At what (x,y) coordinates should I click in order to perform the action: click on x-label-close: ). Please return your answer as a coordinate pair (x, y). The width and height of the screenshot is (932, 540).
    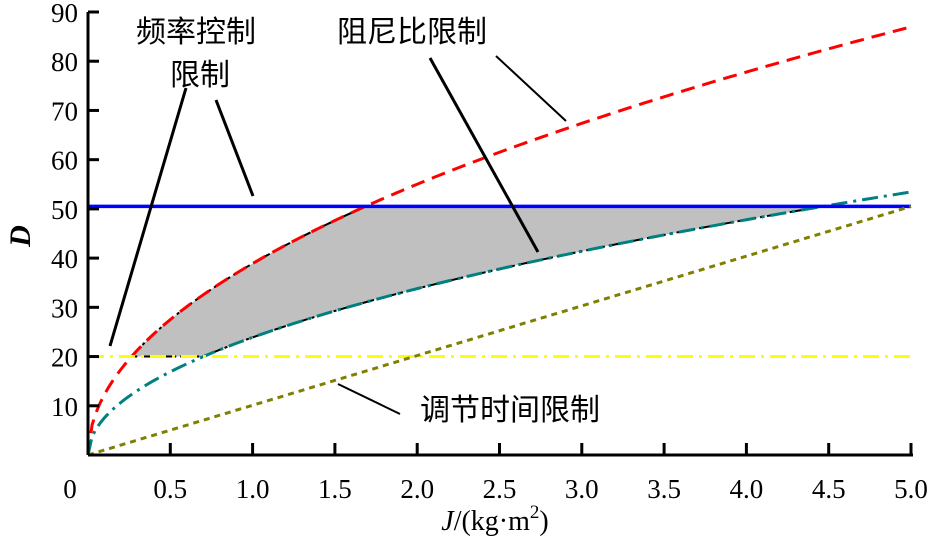
    Looking at the image, I should click on (543, 521).